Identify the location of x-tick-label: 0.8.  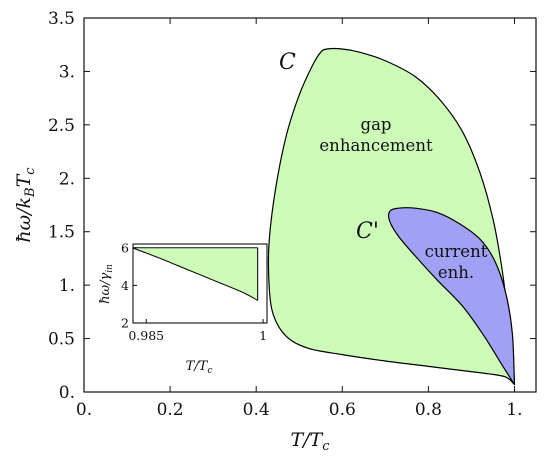
(428, 410).